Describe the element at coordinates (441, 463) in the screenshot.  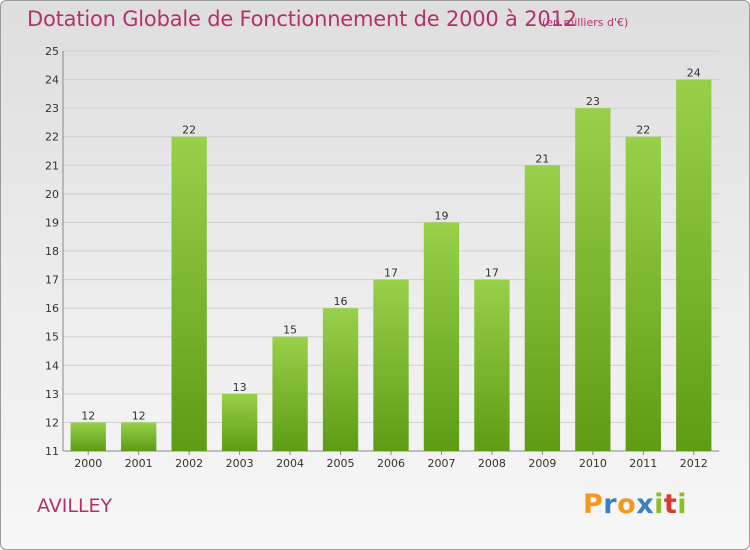
I see `x-tick-2007: 2007` at that location.